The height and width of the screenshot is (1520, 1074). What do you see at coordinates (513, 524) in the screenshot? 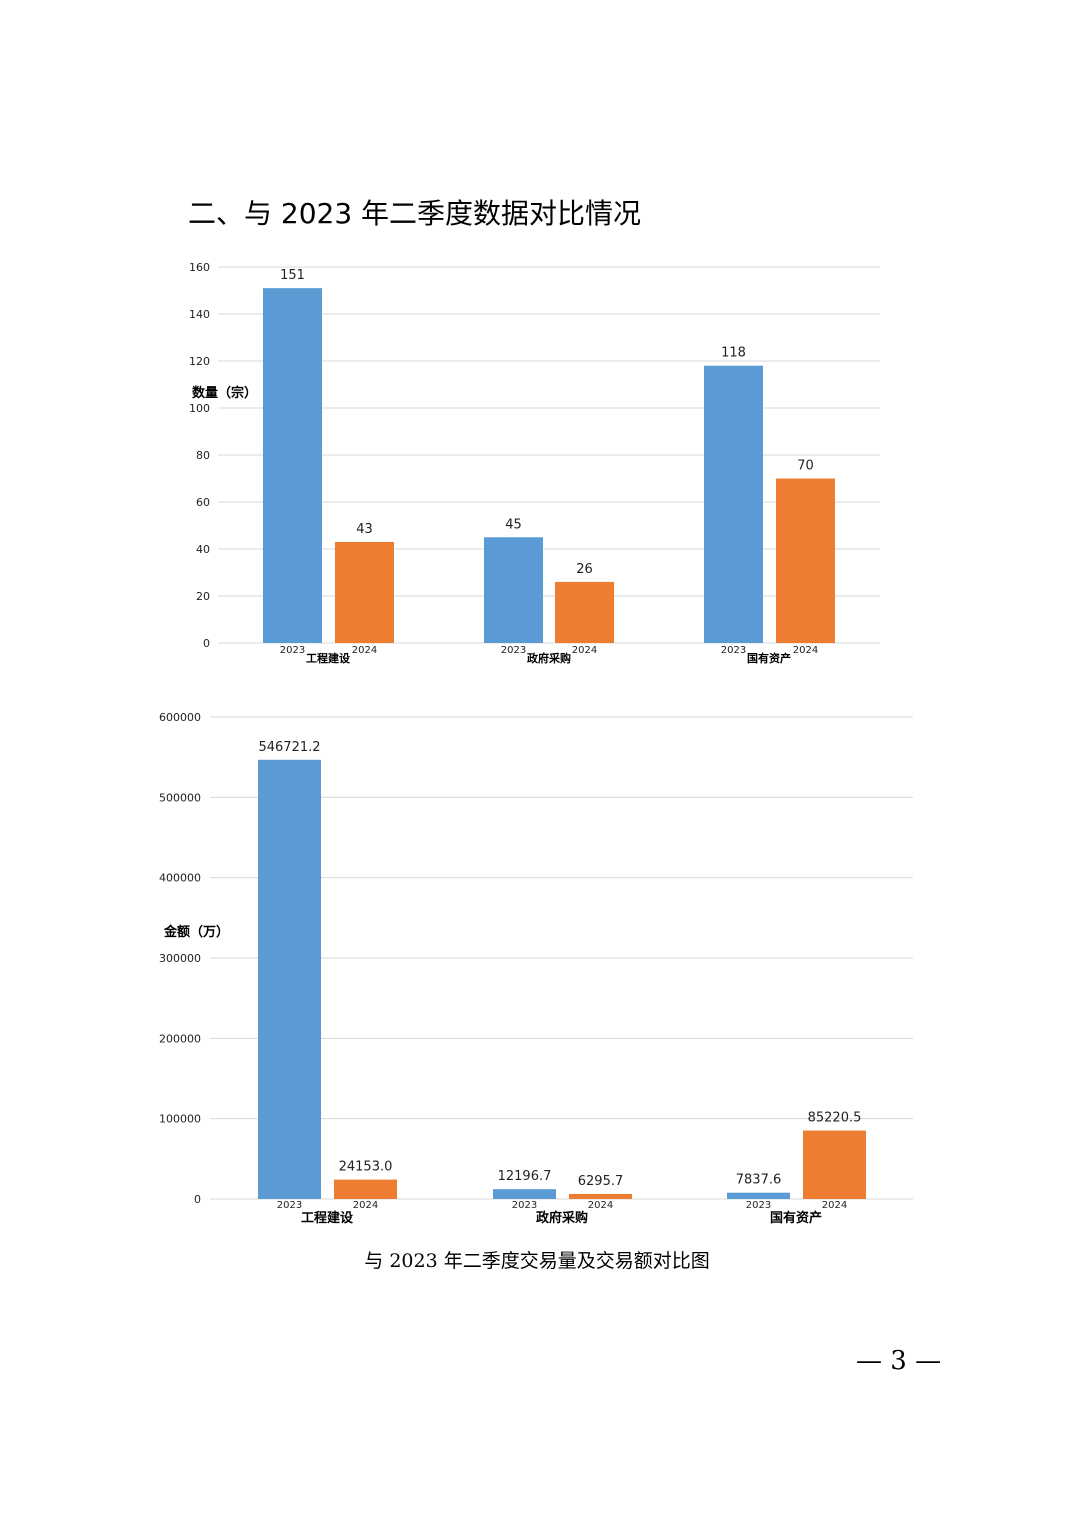
I see `chart1-data-label: 45` at bounding box center [513, 524].